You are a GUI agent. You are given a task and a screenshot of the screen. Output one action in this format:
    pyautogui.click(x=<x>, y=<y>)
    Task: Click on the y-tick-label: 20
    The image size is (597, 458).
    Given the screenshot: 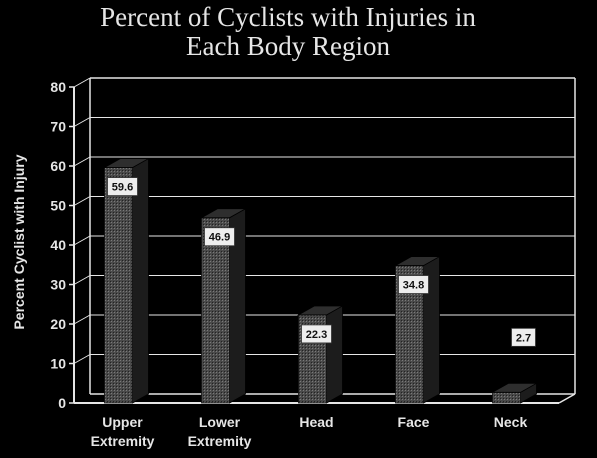 What is the action you would take?
    pyautogui.click(x=58, y=324)
    